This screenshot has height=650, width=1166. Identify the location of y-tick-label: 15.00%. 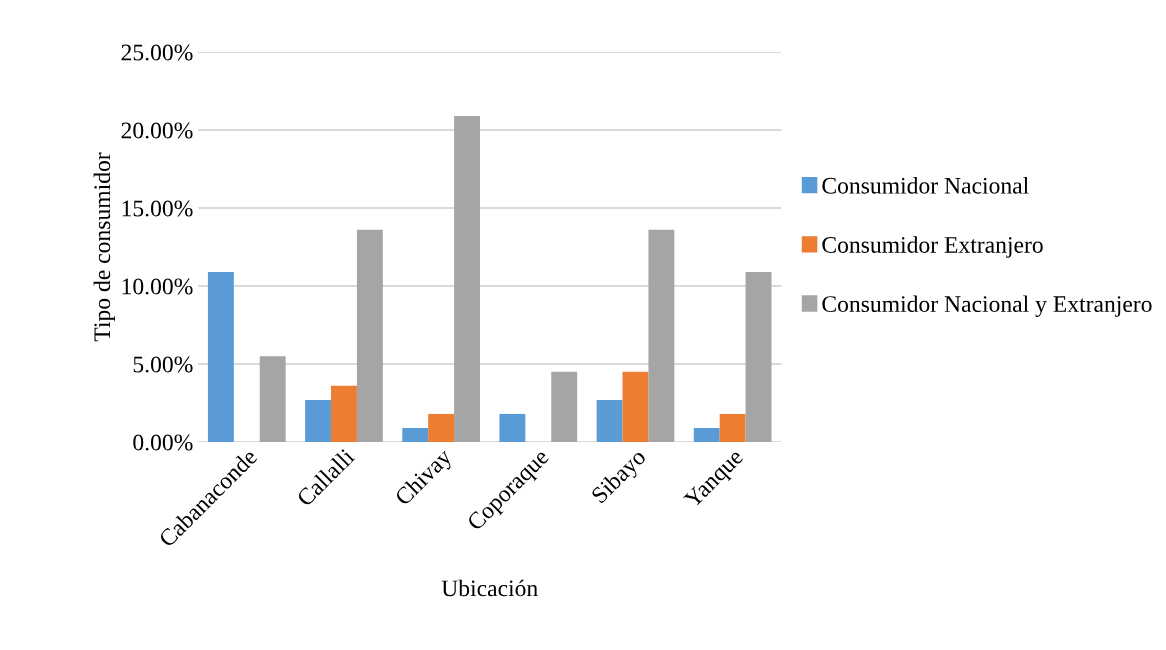
(157, 208).